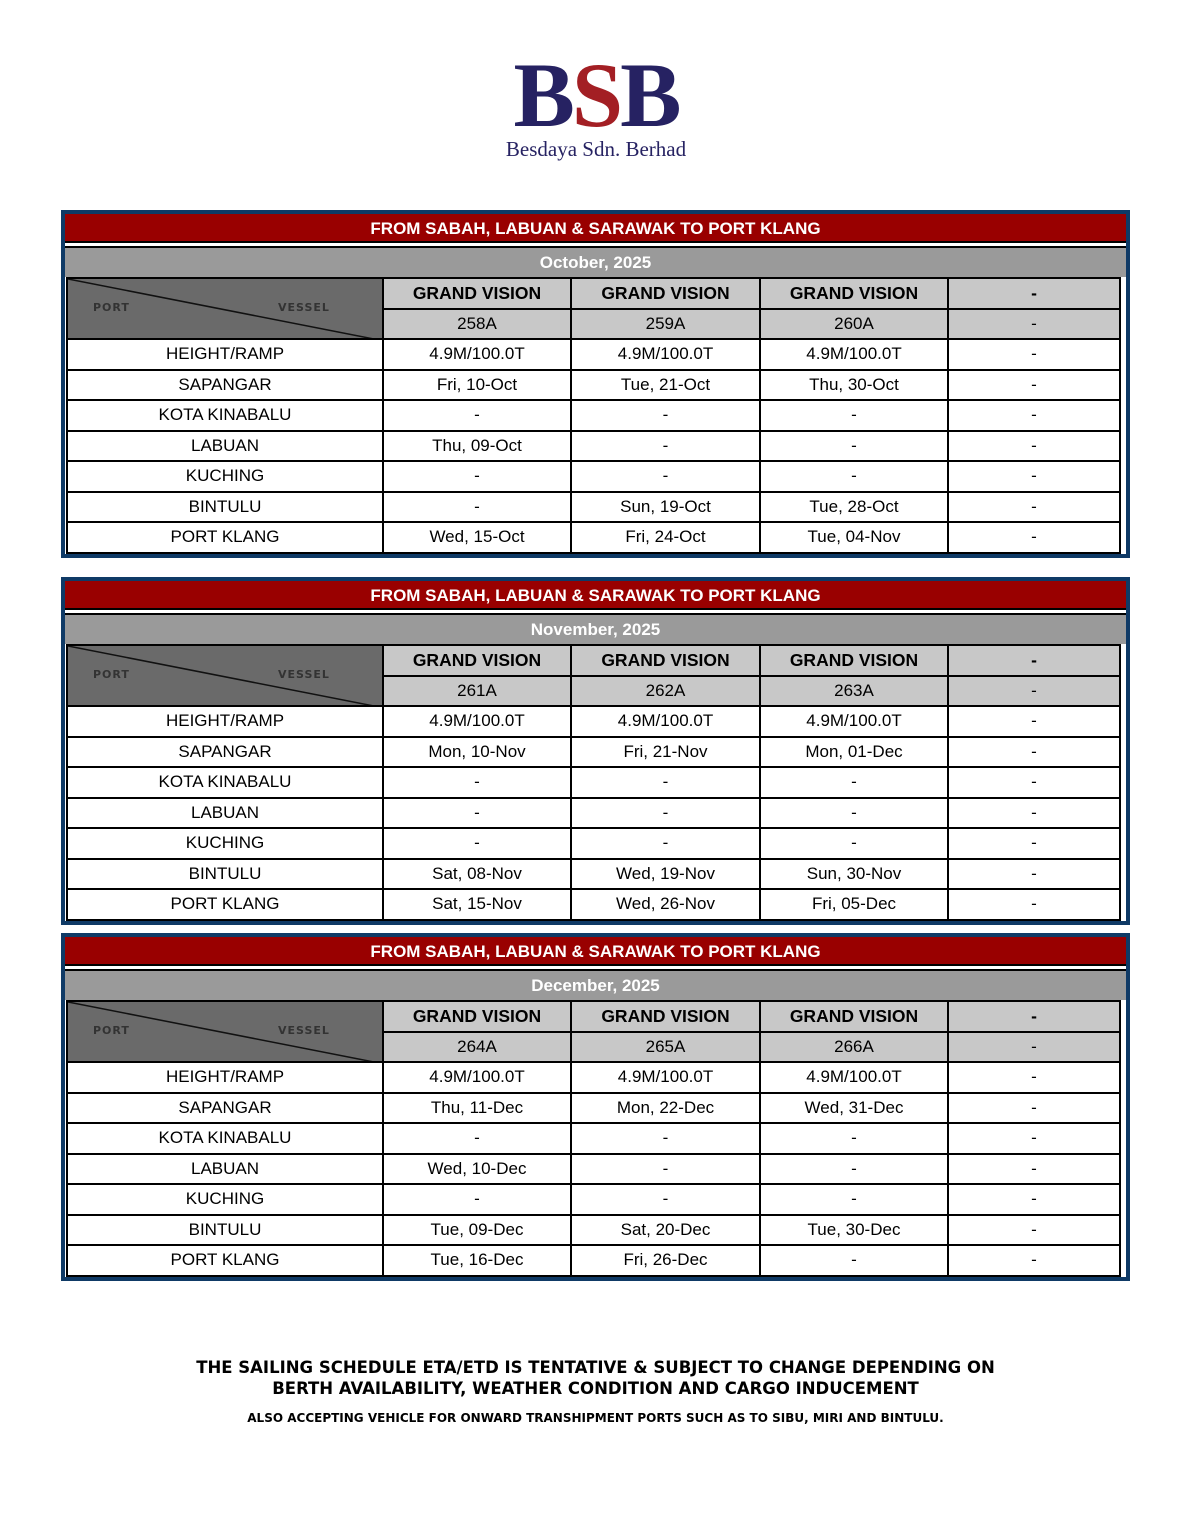 The image size is (1191, 1520). I want to click on schedule-cell: Wed, 15-Oct, so click(477, 537).